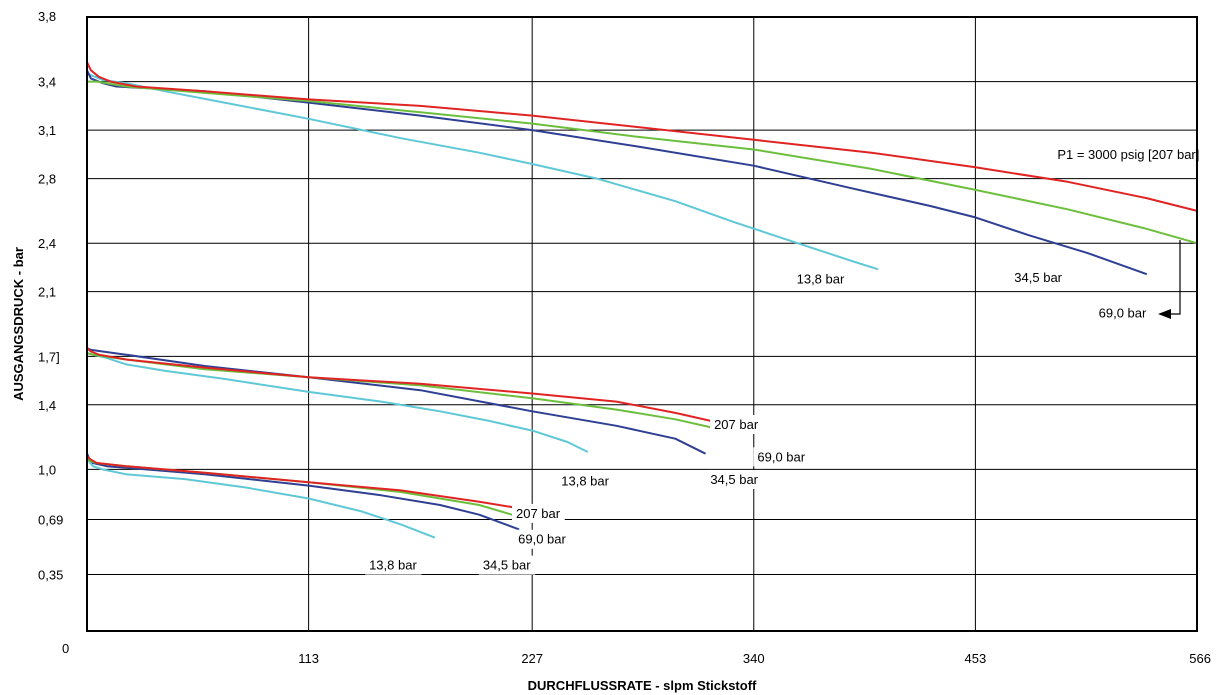 This screenshot has width=1222, height=695. Describe the element at coordinates (47, 292) in the screenshot. I see `y-tick-label: 2,1` at that location.